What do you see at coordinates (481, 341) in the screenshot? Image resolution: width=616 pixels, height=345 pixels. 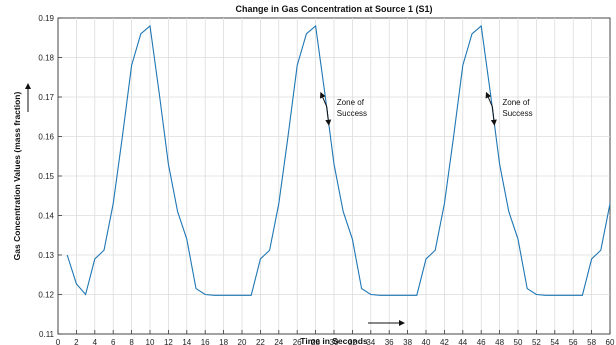 I see `x-tick-label: 46` at bounding box center [481, 341].